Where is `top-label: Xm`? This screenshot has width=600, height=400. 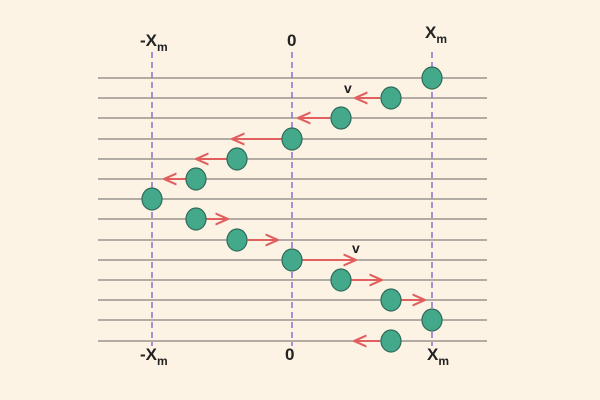 top-label: Xm is located at coordinates (436, 34).